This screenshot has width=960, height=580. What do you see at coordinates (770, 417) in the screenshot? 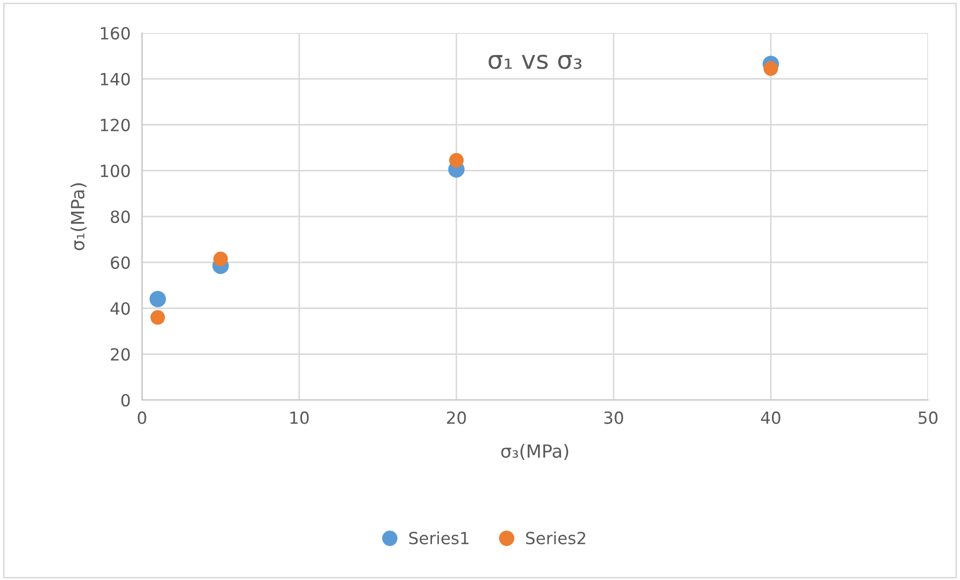
I see `x-tick-label: 40` at bounding box center [770, 417].